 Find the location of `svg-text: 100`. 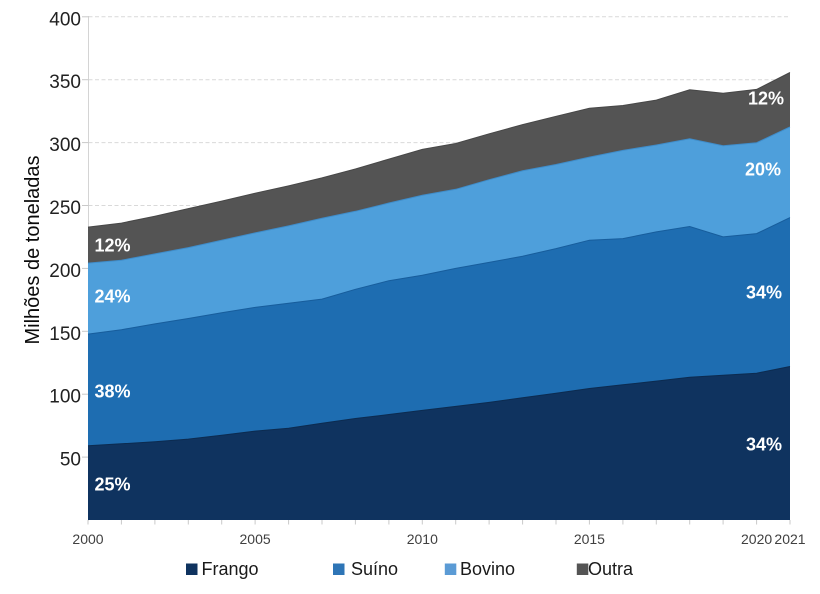

svg-text: 100 is located at coordinates (65, 397).